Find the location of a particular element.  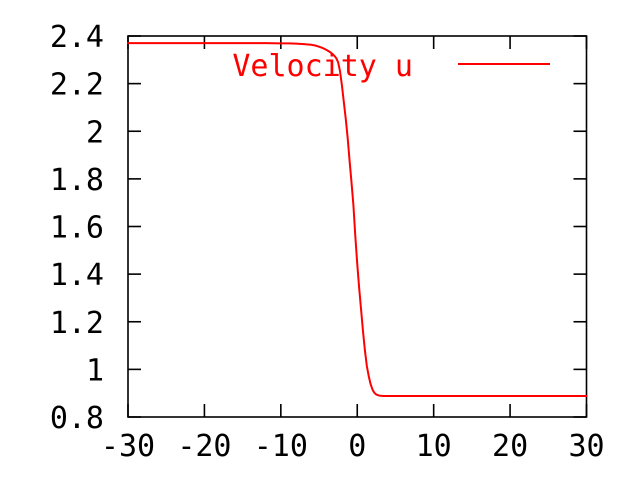

y-tick-label: 1.2 is located at coordinates (77, 323).